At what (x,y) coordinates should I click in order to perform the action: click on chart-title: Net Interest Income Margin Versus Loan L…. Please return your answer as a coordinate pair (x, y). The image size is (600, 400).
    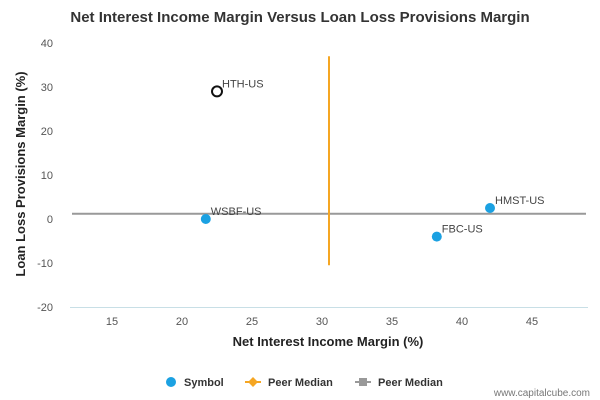
    Looking at the image, I should click on (299, 17).